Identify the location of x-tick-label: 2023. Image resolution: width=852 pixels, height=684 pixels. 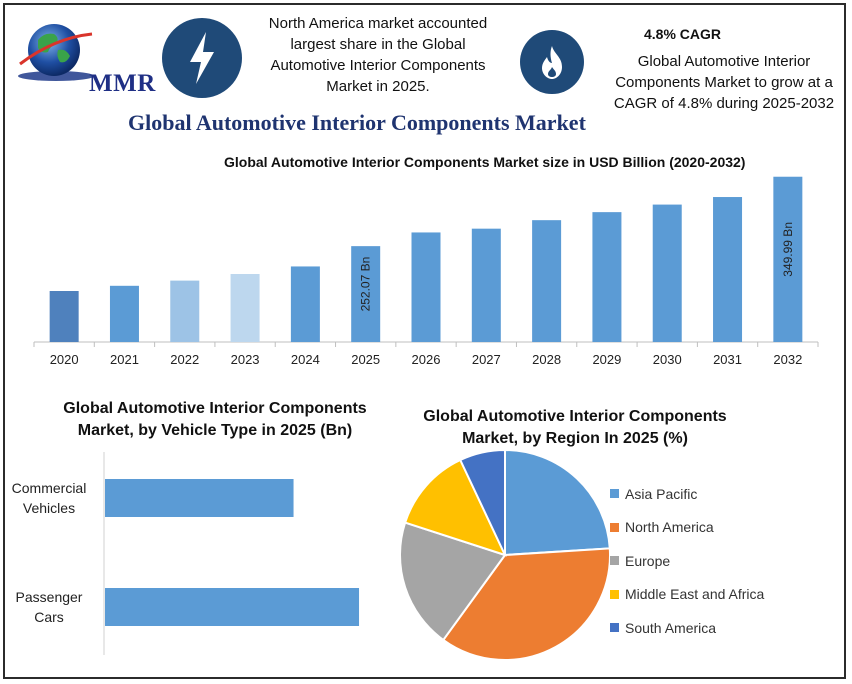
(245, 359).